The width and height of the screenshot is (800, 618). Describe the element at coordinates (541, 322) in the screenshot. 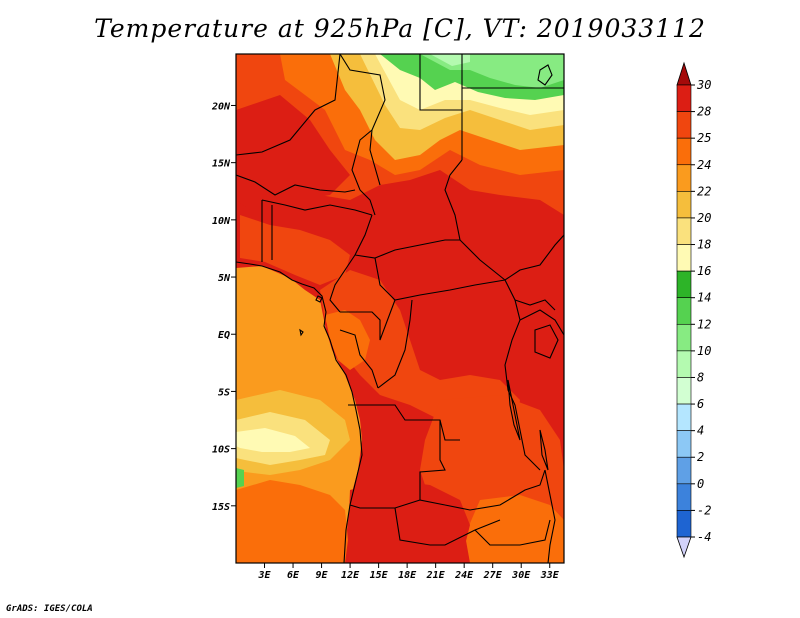

I see `border-tanzania-kenya` at that location.